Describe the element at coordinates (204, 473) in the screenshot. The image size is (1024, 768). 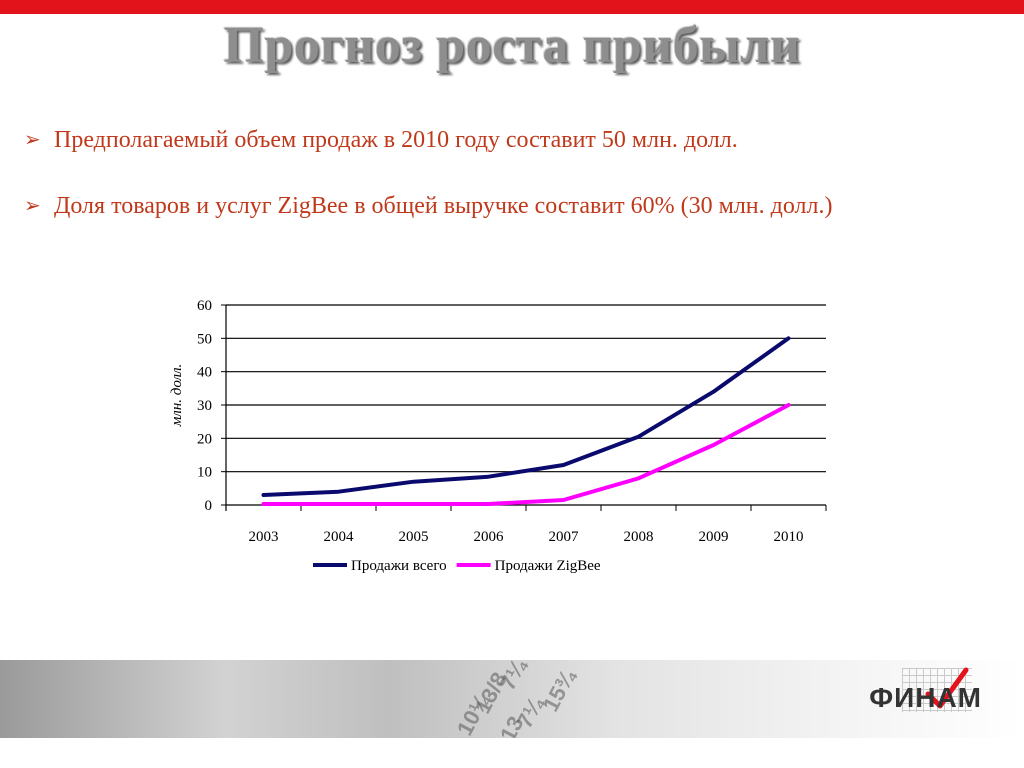
I see `y-tick-label: 10` at that location.